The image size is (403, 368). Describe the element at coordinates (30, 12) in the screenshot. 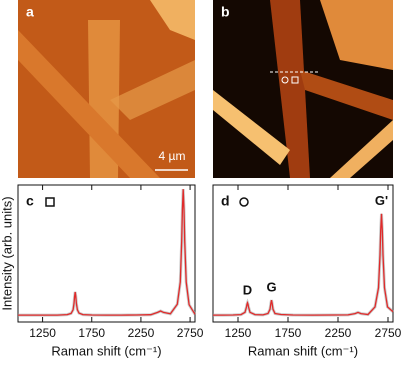

I see `panel-label: a` at that location.